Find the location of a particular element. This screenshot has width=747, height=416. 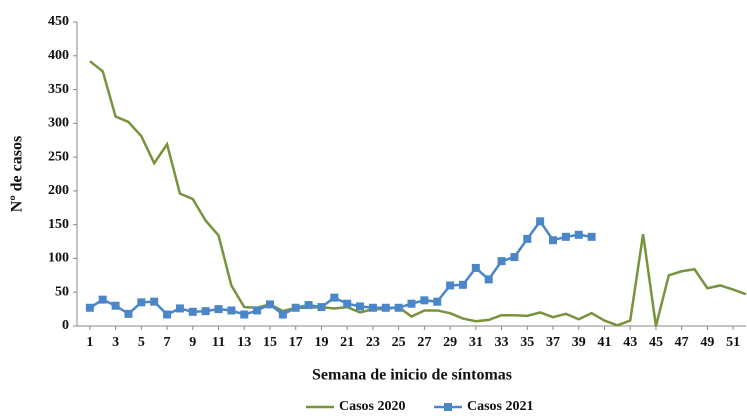

x-tick-label: 23 is located at coordinates (373, 342).